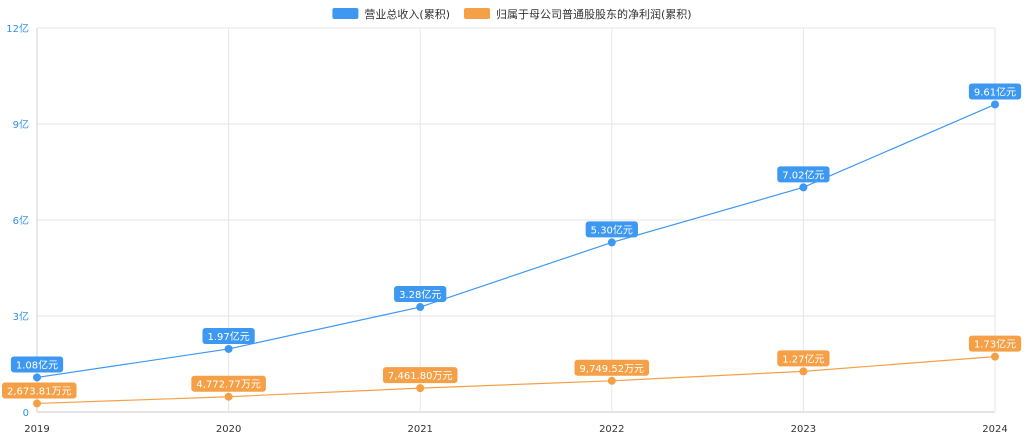 This screenshot has height=442, width=1024. Describe the element at coordinates (21, 316) in the screenshot. I see `y-tick-label: 3亿` at that location.